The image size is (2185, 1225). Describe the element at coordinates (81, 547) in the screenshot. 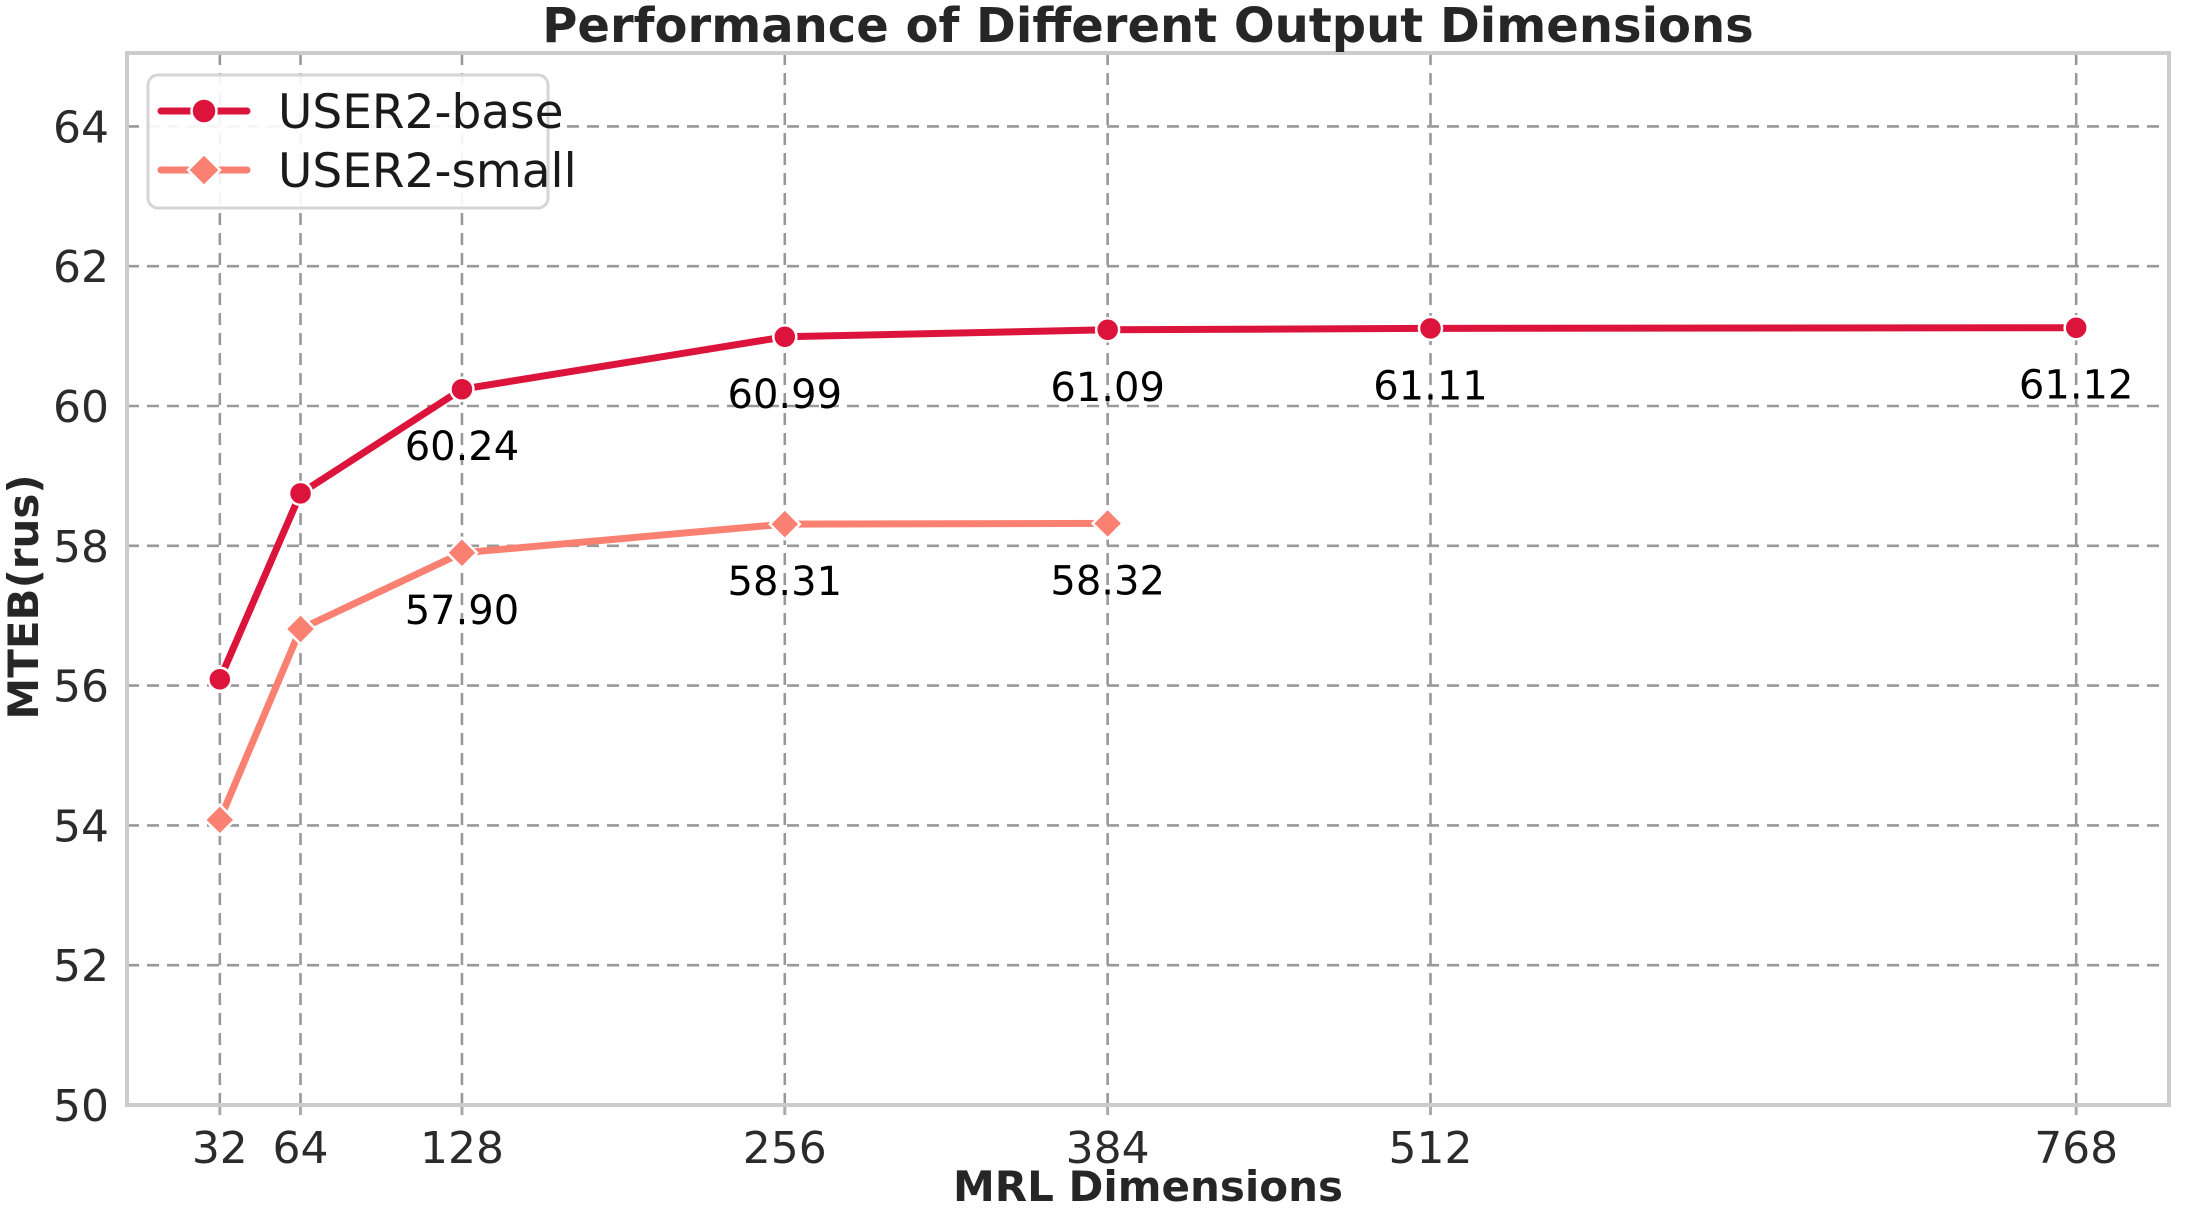

I see `y-tick-label: 58` at that location.